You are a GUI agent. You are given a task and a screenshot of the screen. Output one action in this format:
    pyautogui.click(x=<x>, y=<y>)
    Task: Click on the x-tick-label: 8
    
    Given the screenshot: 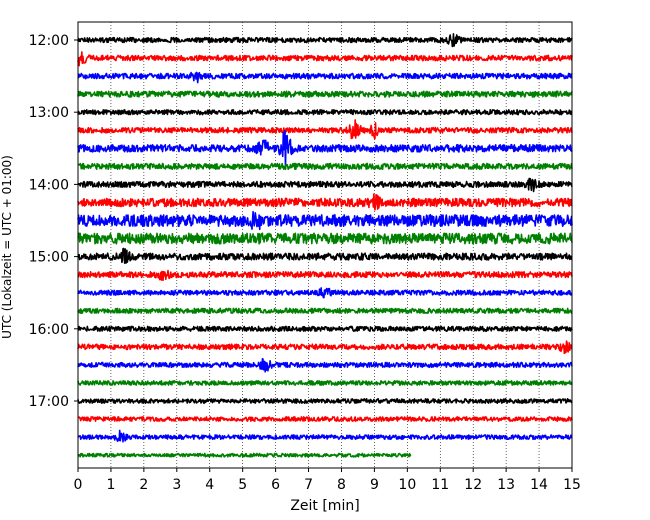 What is the action you would take?
    pyautogui.click(x=341, y=485)
    